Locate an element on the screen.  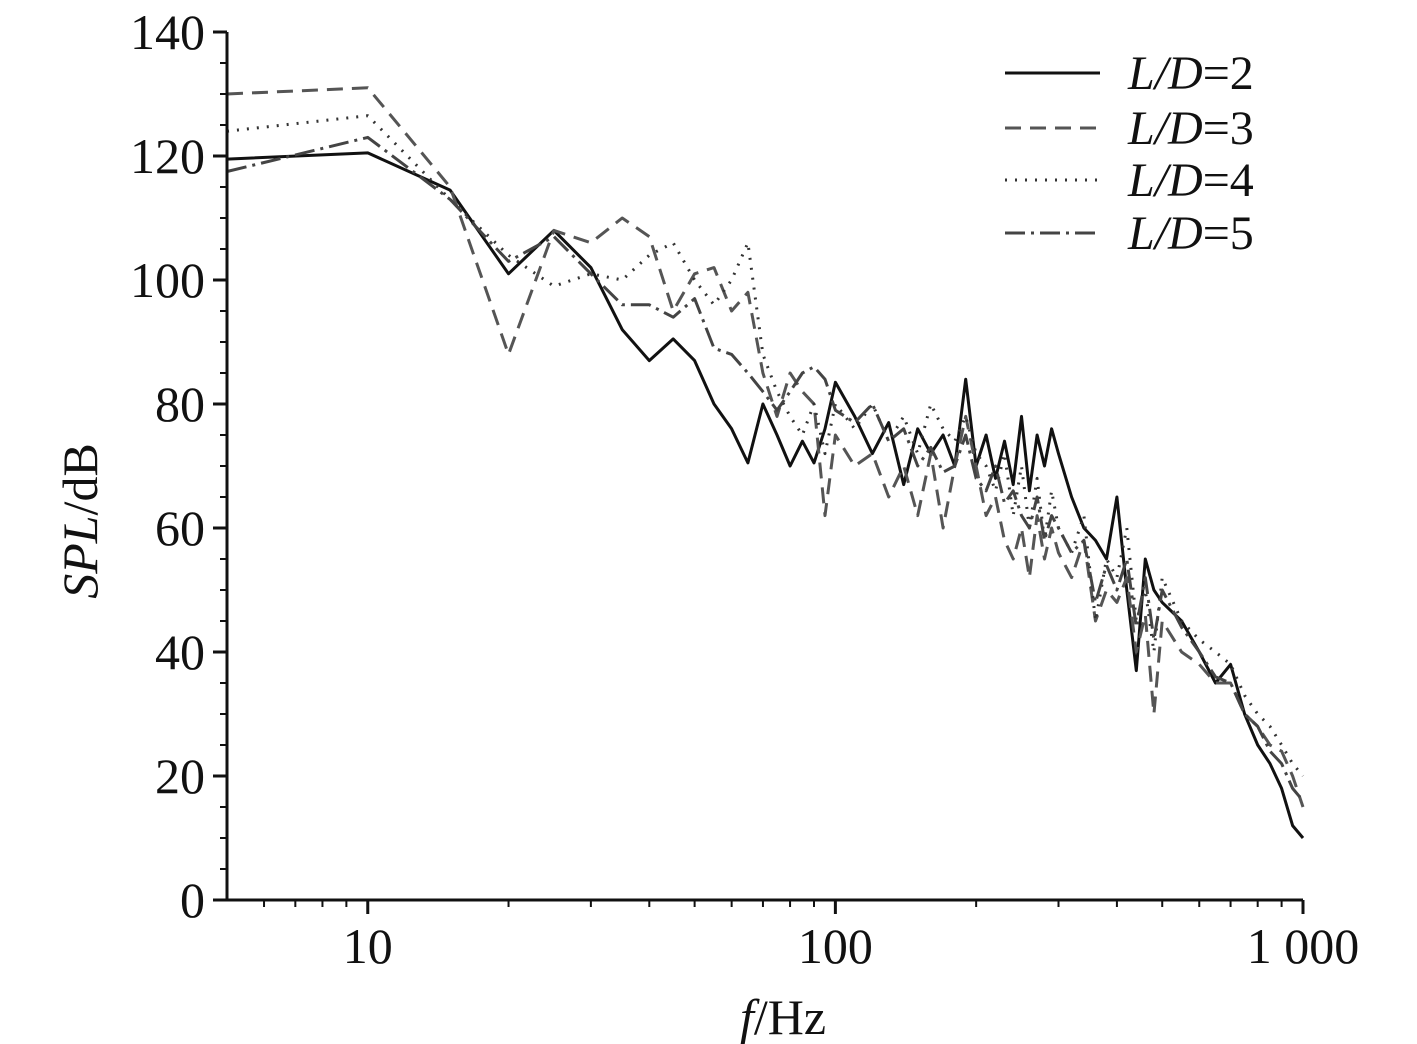
x-tick-label: 10 is located at coordinates (368, 946).